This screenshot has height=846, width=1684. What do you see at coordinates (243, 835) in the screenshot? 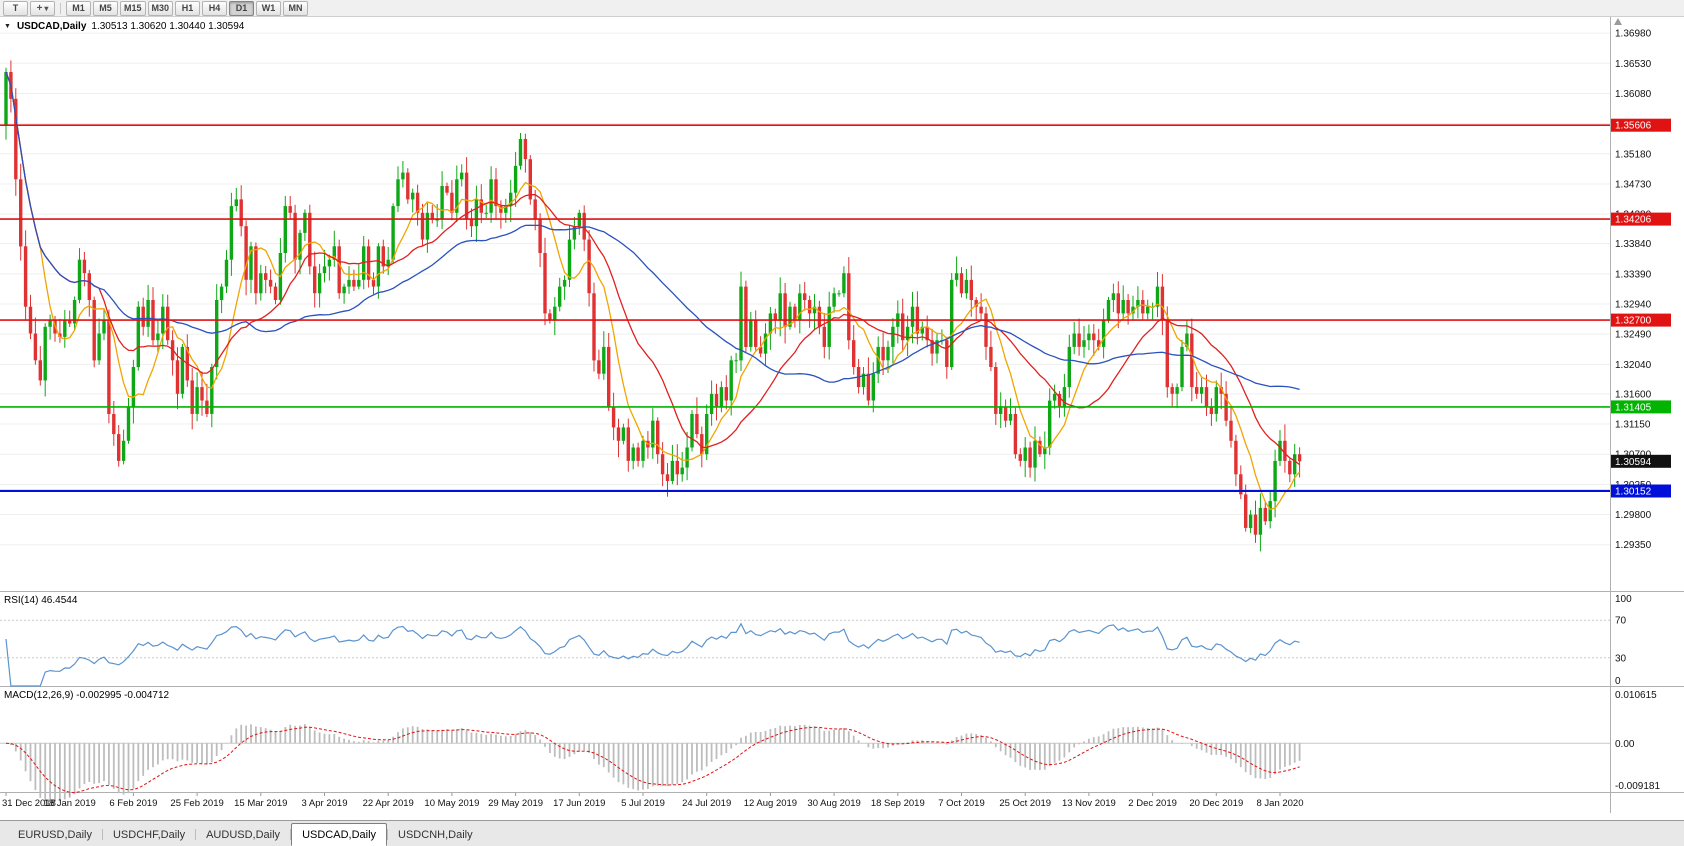
I see `chart-tab-audusd-daily: AUDUSD,Daily` at bounding box center [243, 835].